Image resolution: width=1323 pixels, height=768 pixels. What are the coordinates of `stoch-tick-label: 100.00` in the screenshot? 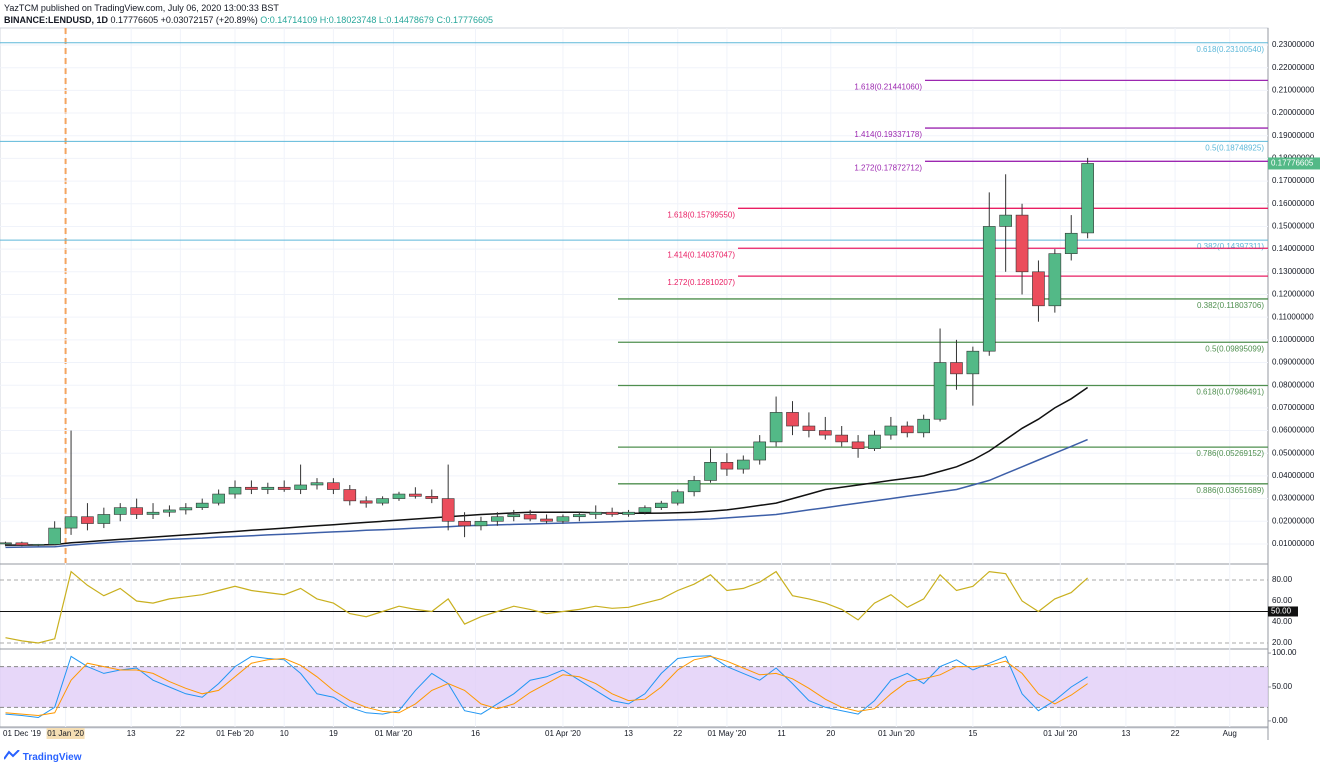 It's located at (1284, 652).